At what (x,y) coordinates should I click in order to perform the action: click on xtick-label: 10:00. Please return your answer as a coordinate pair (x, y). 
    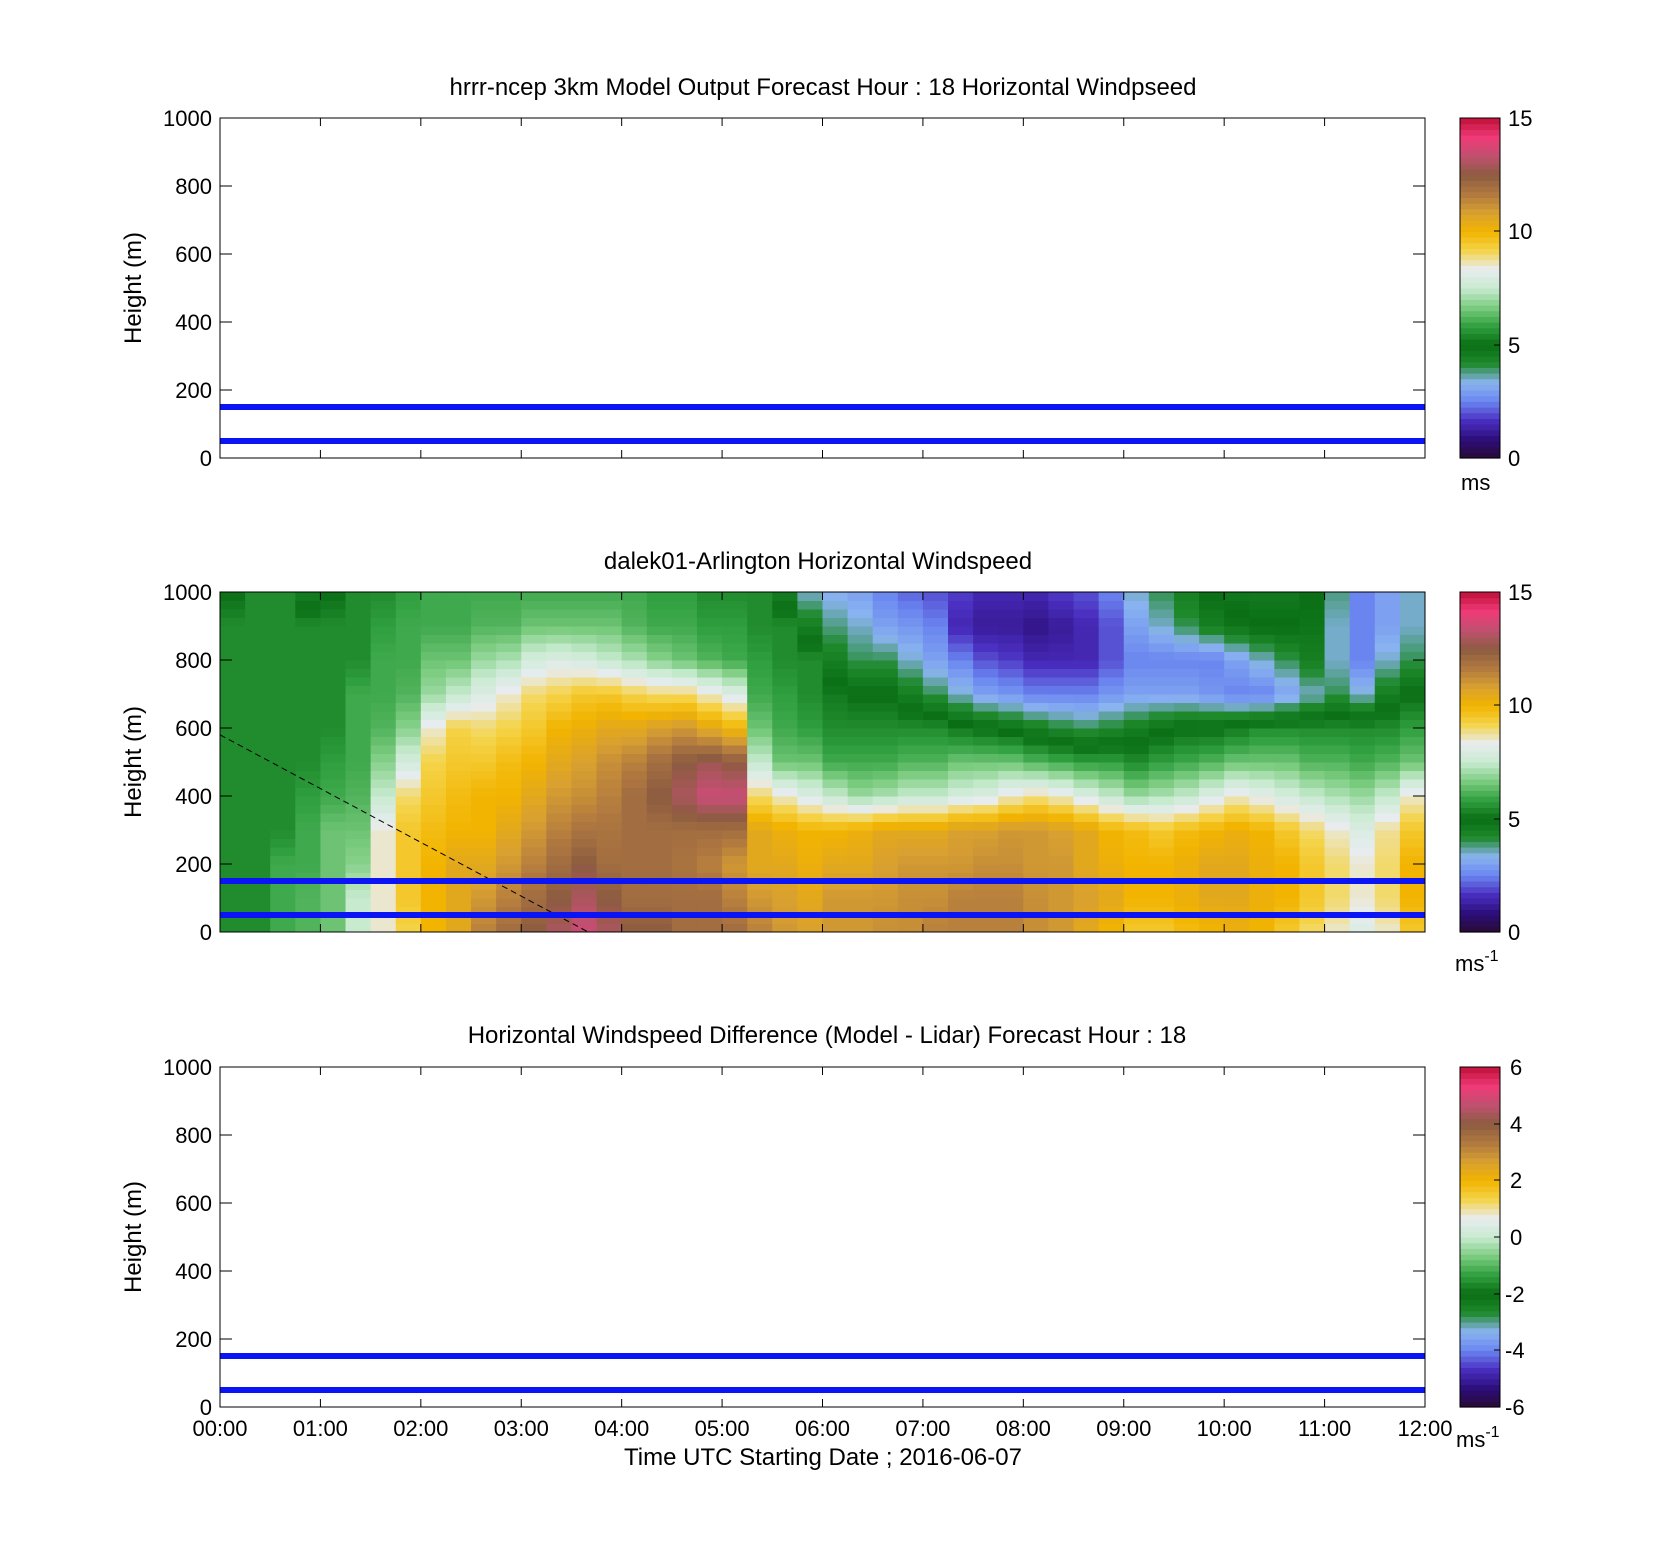
    Looking at the image, I should click on (1224, 1428).